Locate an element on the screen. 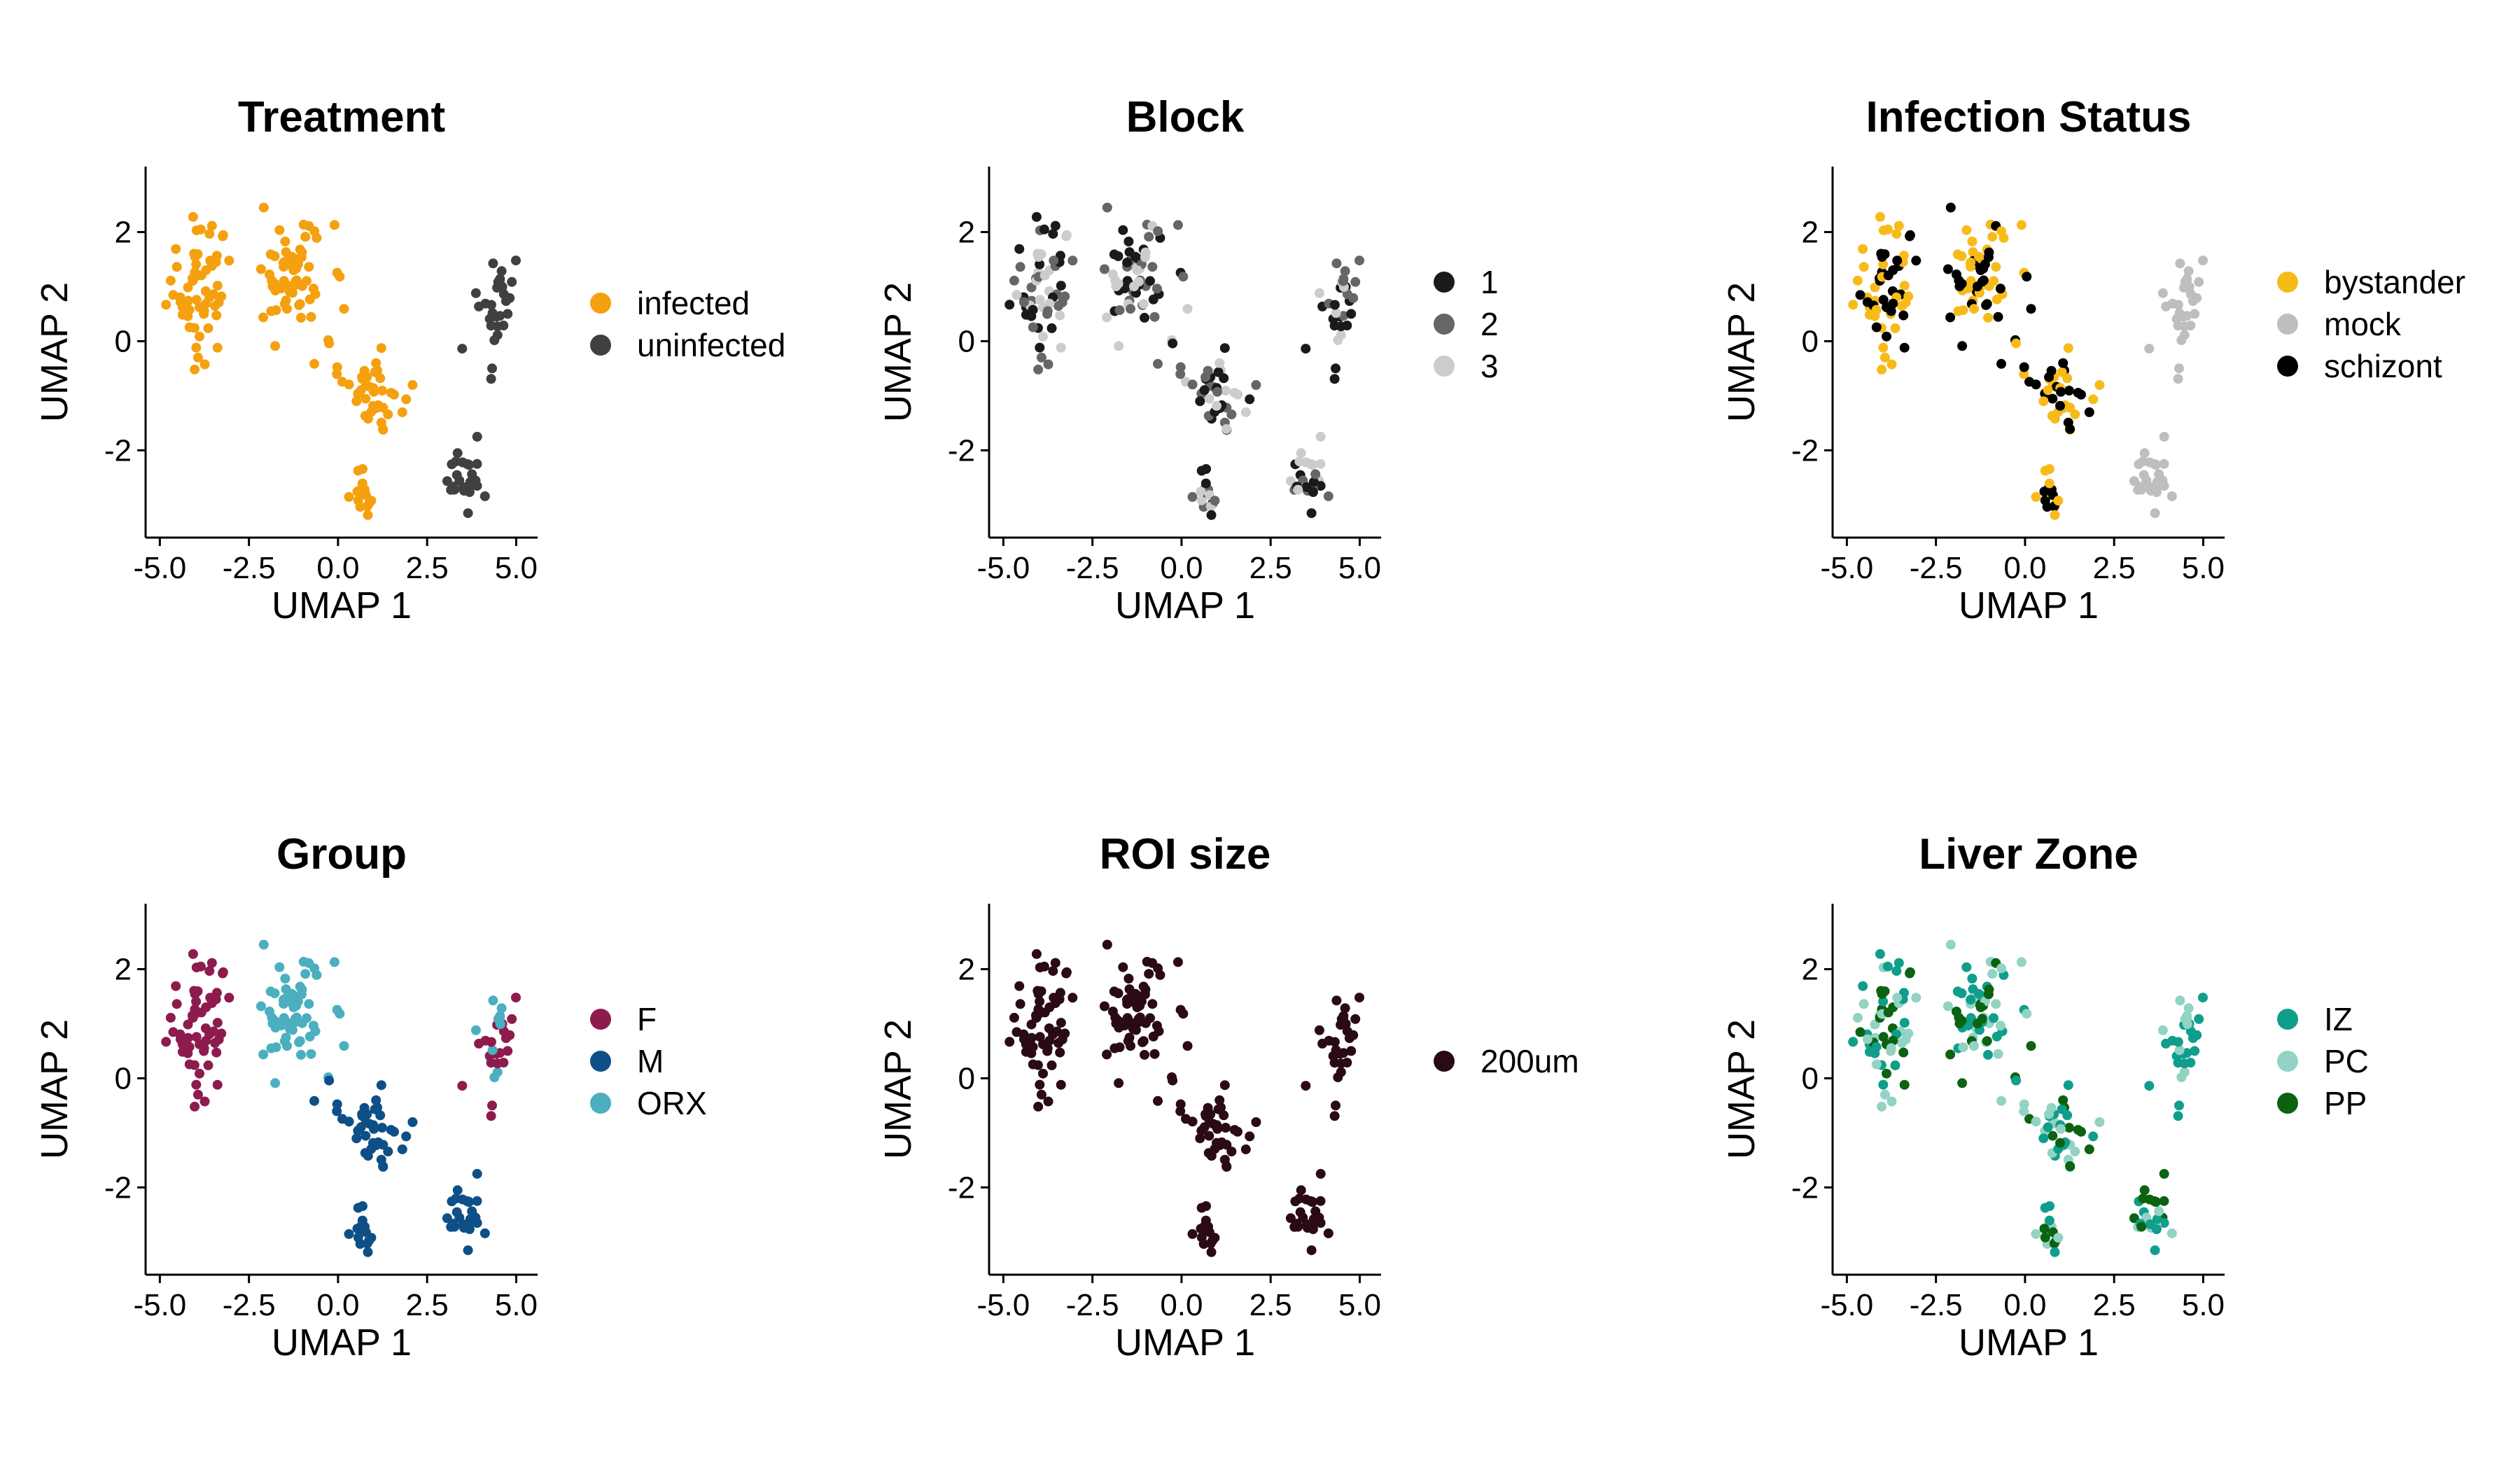 This screenshot has height=1470, width=2520. legend-label: ORX is located at coordinates (672, 1103).